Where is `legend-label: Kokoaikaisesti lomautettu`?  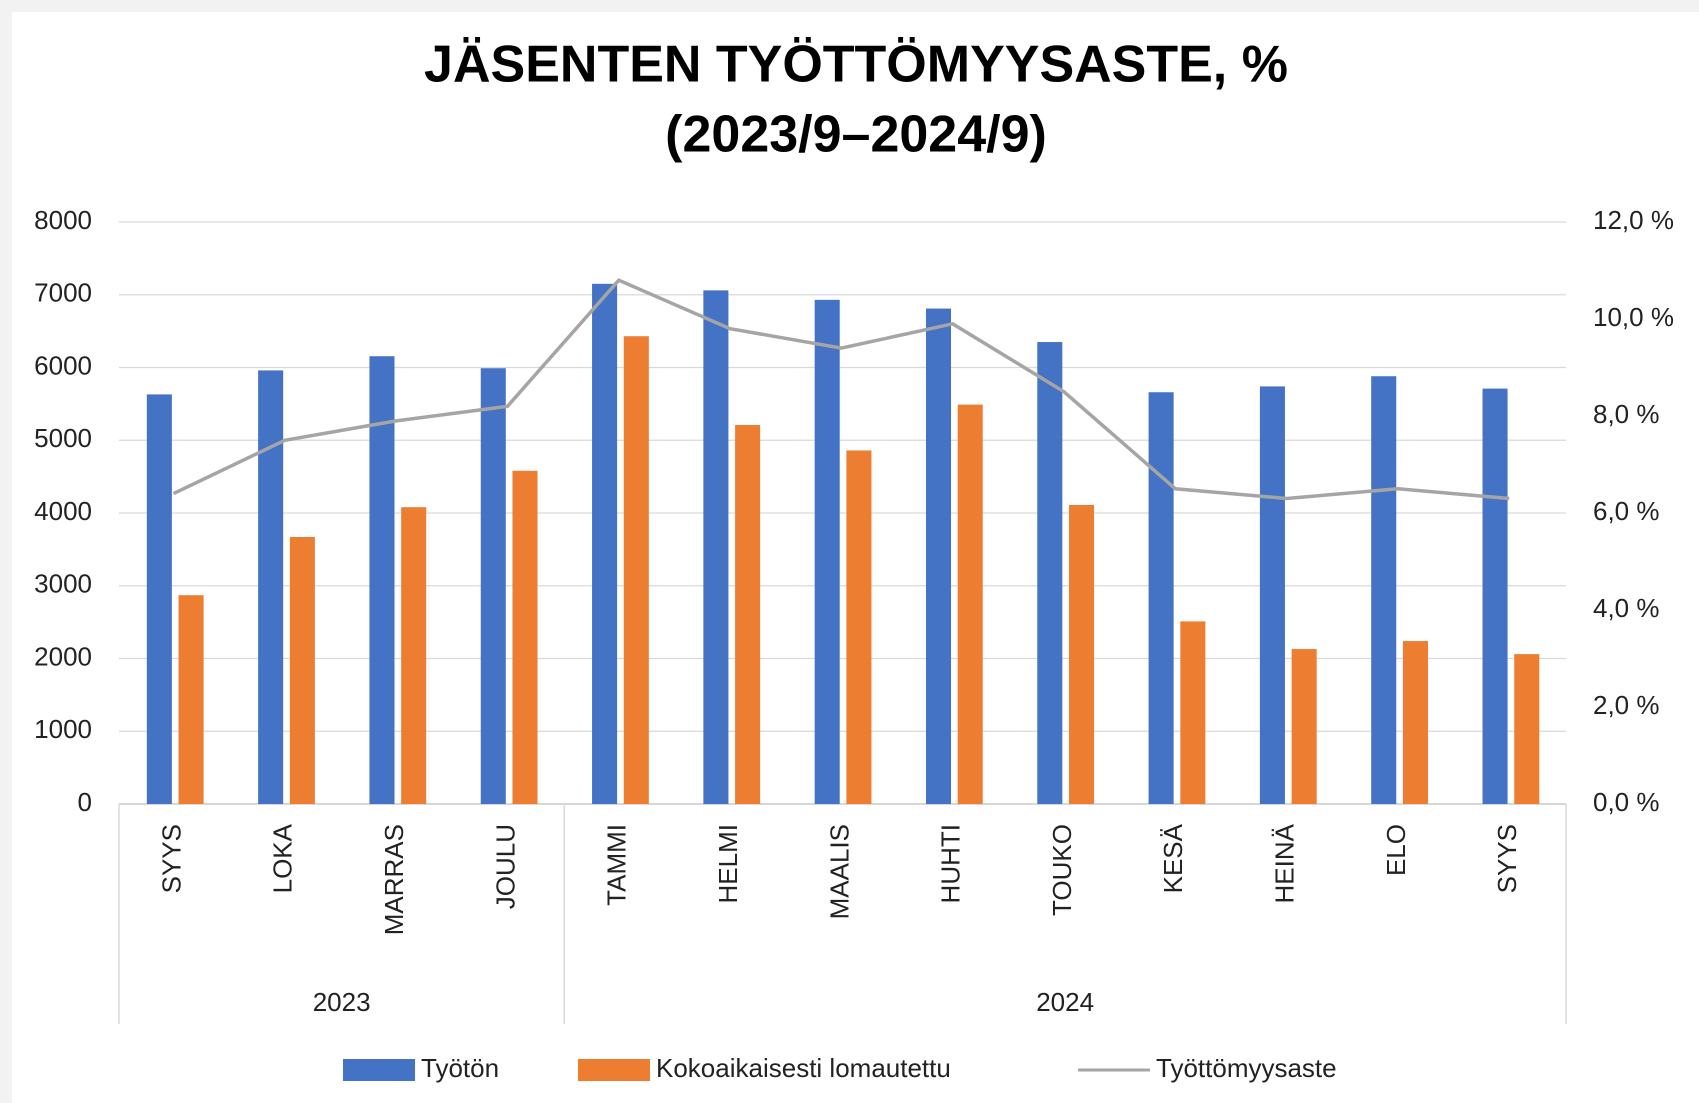 legend-label: Kokoaikaisesti lomautettu is located at coordinates (803, 1068).